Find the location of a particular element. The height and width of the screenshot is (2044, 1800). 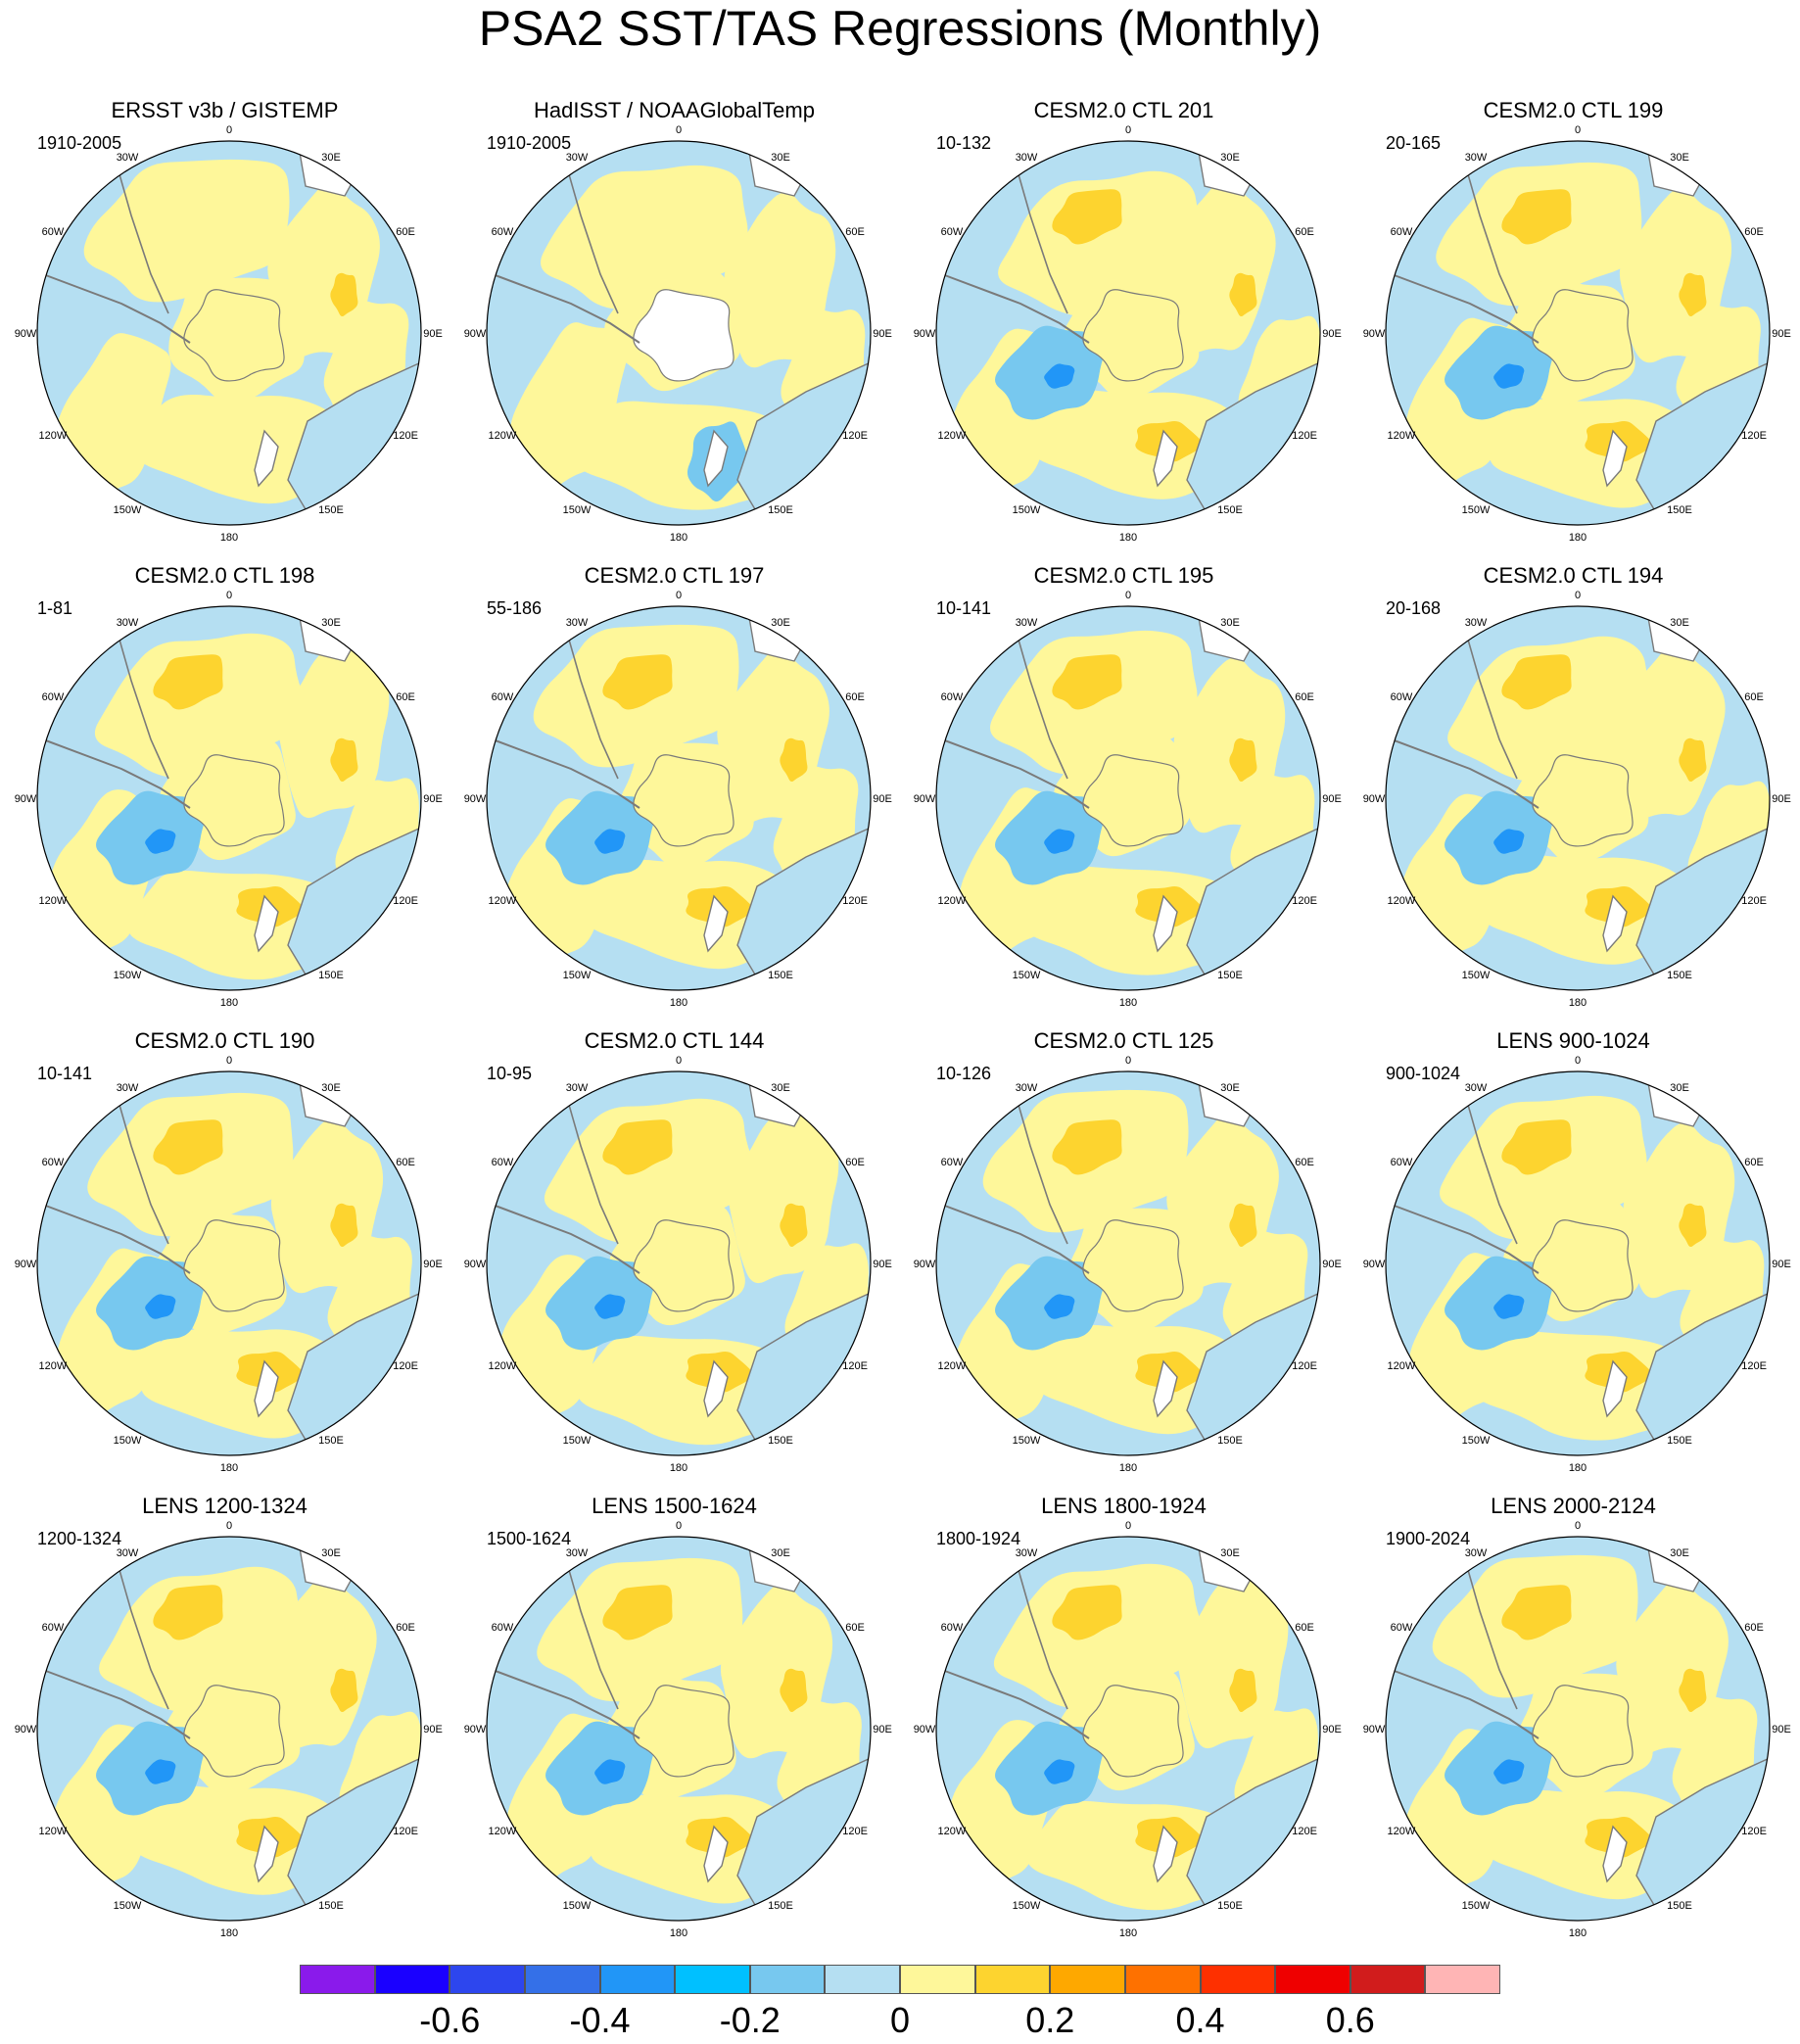

colorbar-label: -0.4 is located at coordinates (600, 2020).